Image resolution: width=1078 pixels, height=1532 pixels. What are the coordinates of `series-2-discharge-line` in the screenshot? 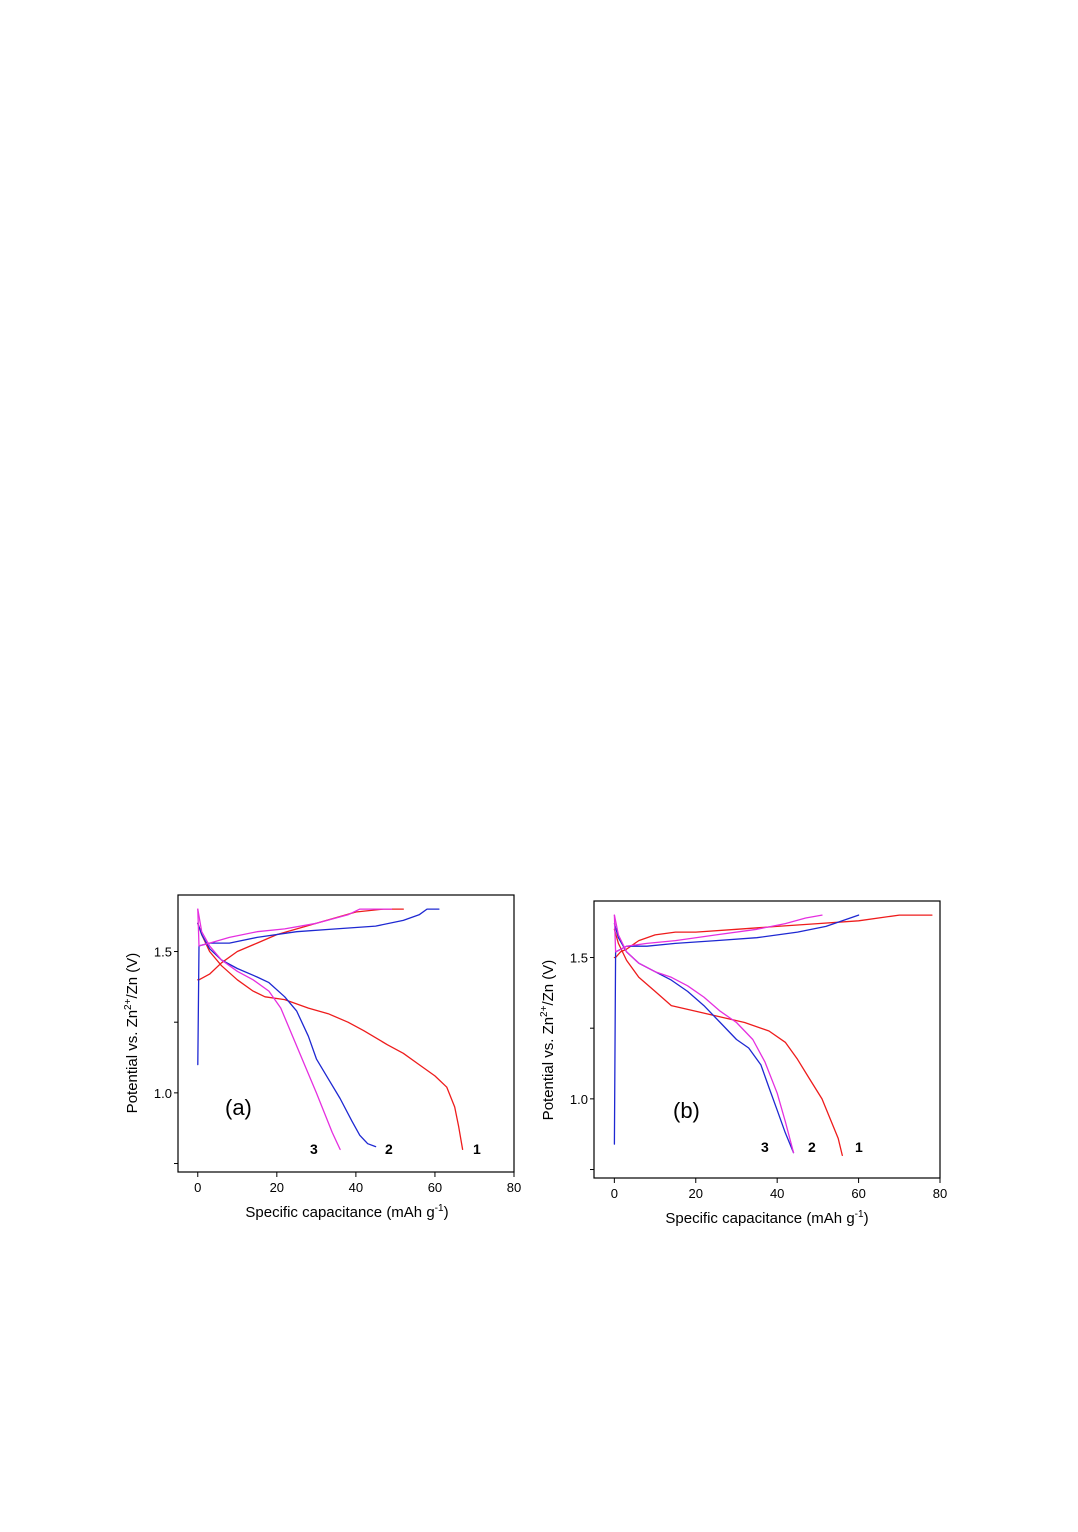 It's located at (704, 1038).